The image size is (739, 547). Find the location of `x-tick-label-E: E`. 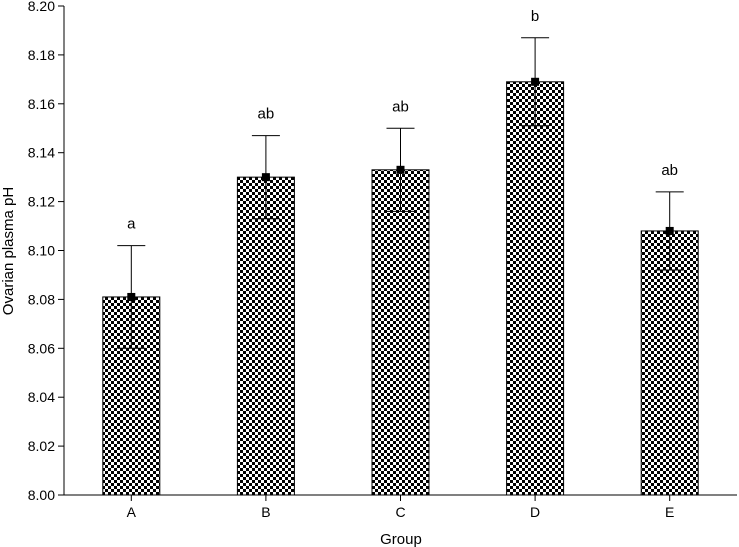

x-tick-label-E: E is located at coordinates (669, 512).